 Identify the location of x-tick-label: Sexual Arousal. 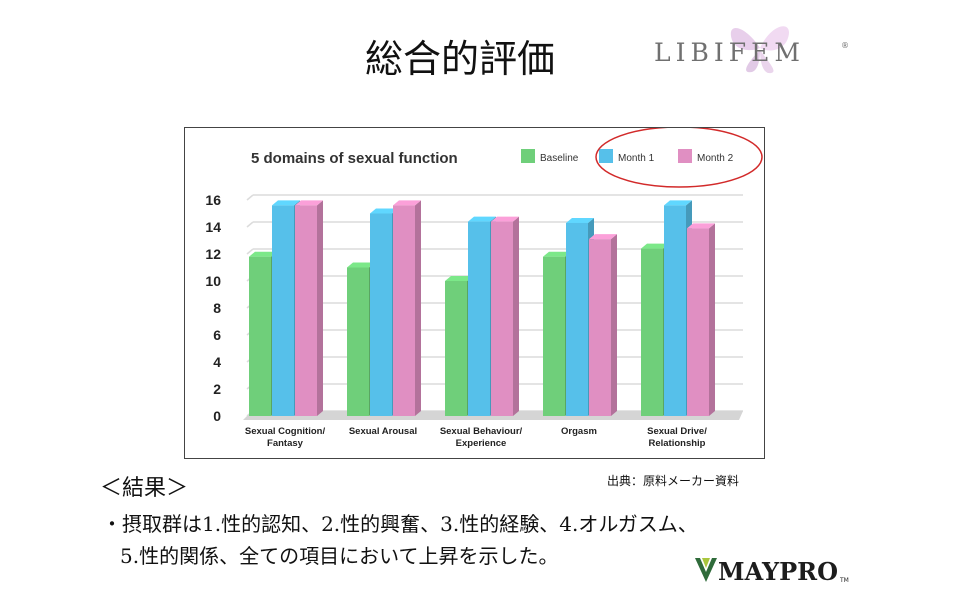
(383, 431).